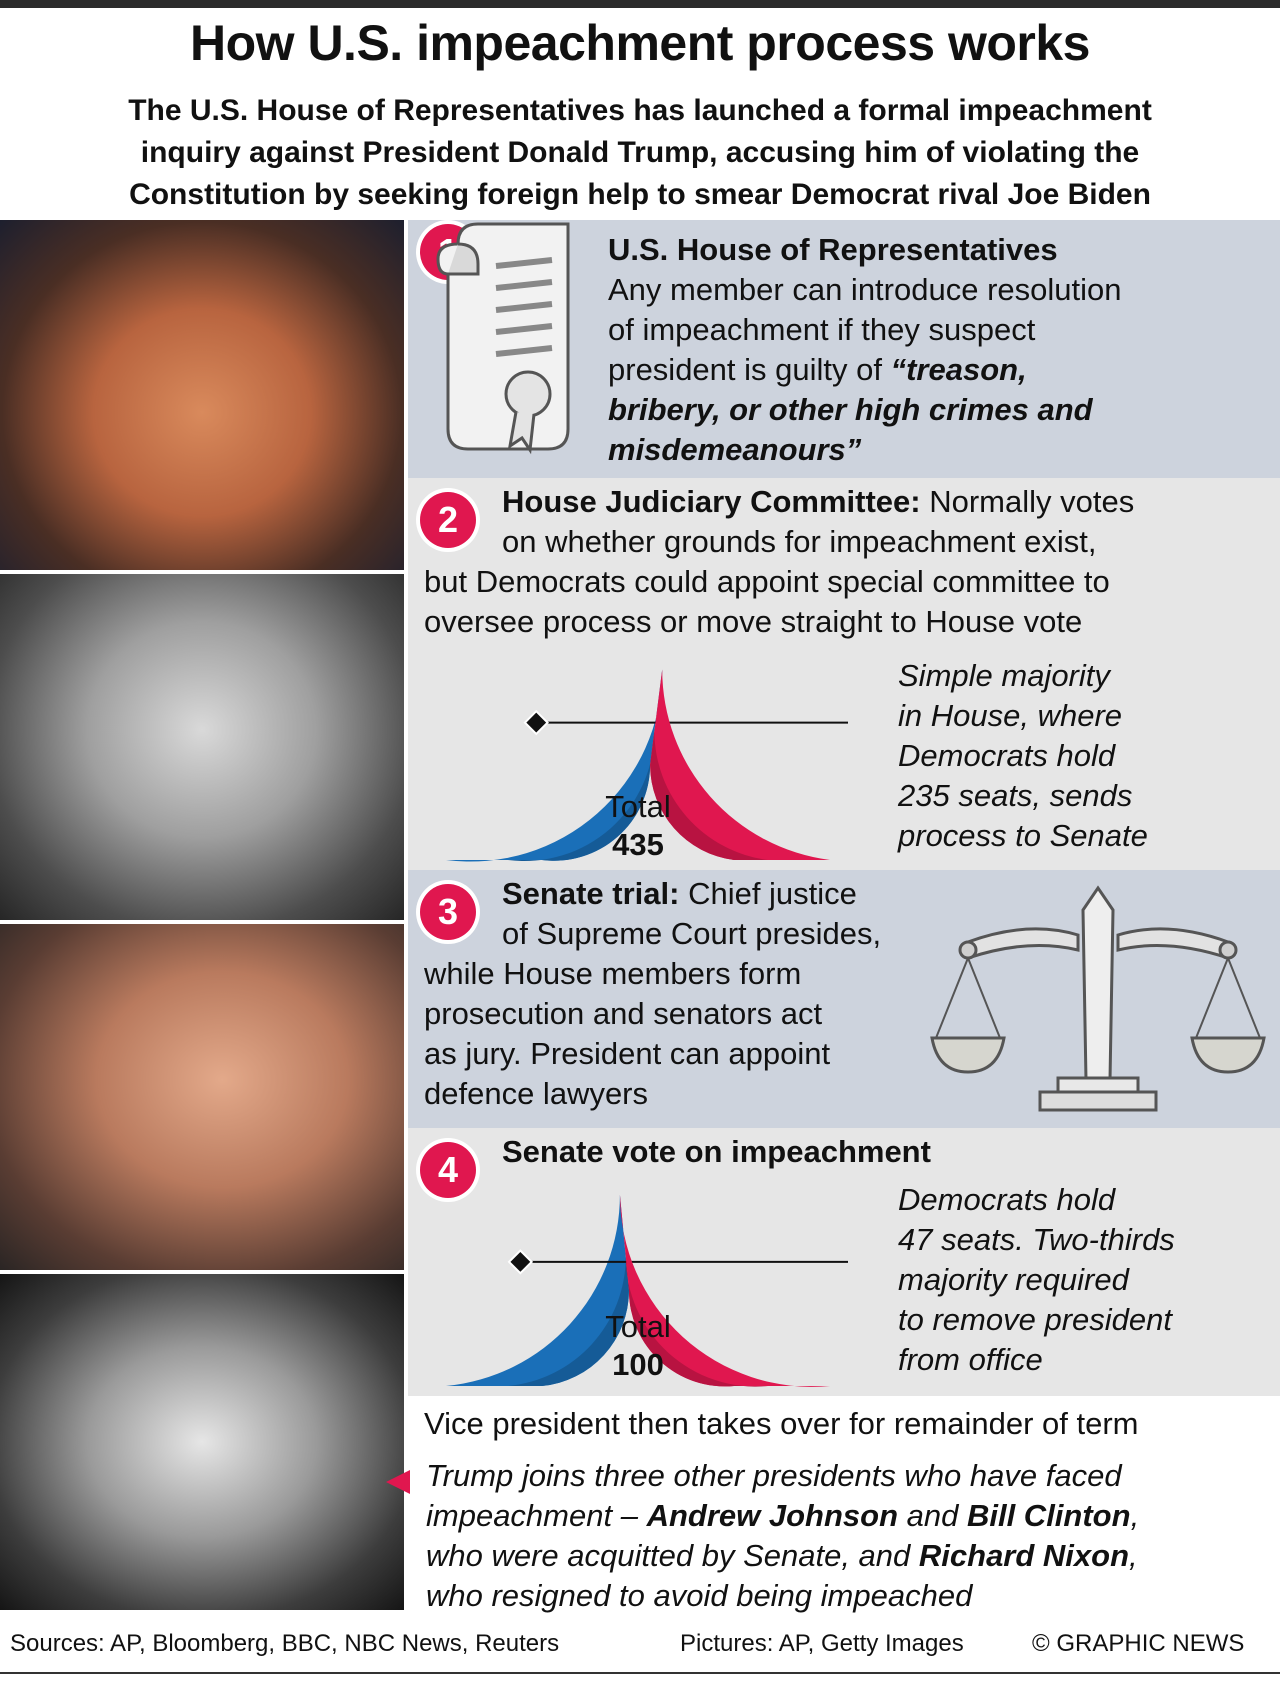  I want to click on house-total: Total 435, so click(638, 826).